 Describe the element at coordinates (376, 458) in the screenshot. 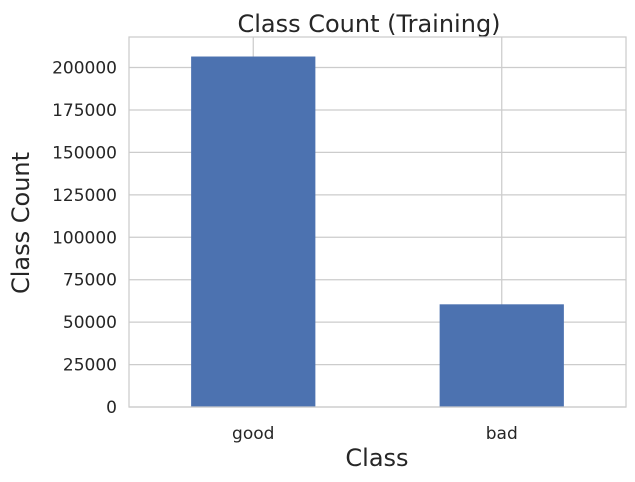

I see `x-axis-title: Class` at that location.